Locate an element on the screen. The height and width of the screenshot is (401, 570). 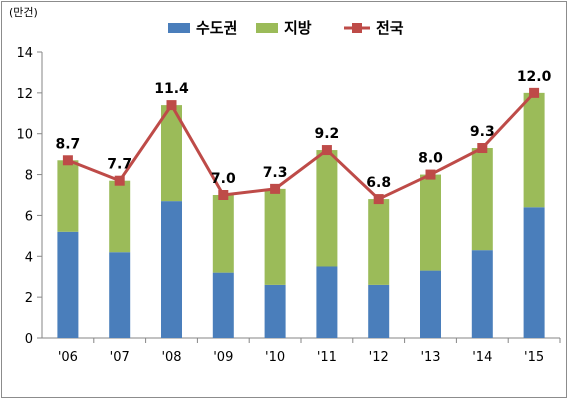
data-label: 12.0 is located at coordinates (534, 77).